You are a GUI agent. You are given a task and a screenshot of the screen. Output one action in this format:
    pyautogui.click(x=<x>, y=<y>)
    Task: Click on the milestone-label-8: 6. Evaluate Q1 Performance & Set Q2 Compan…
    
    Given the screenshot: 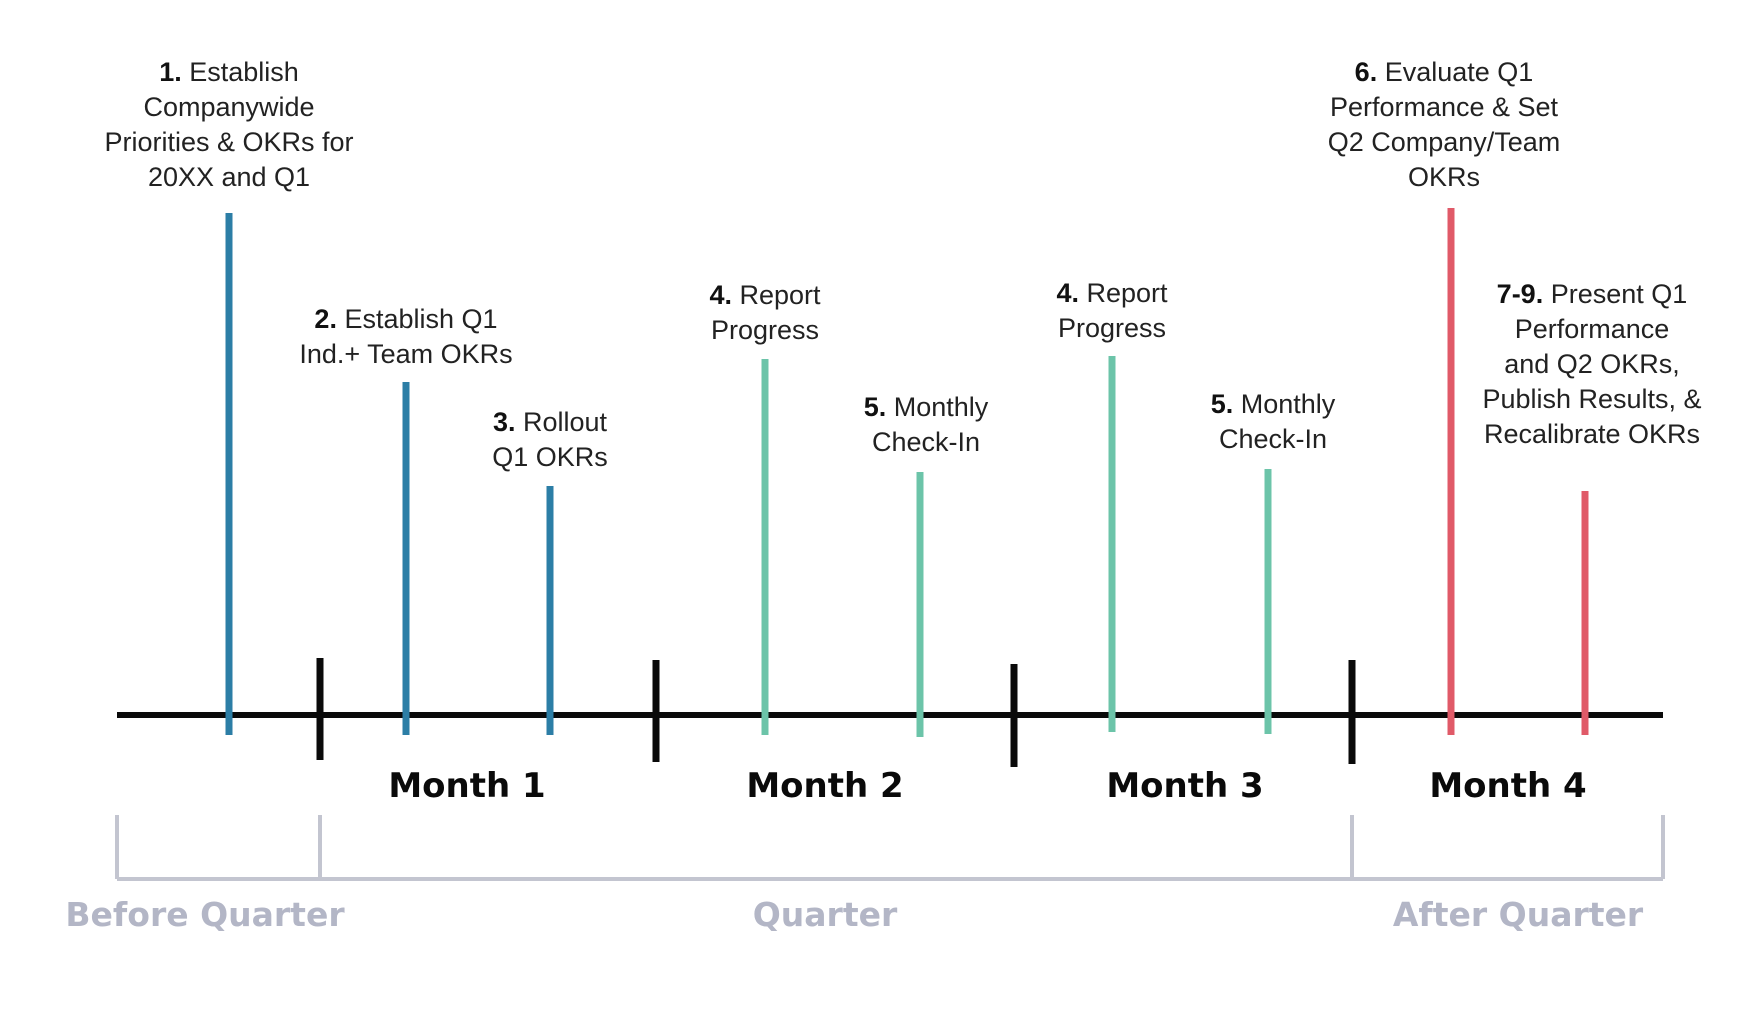 What is the action you would take?
    pyautogui.click(x=1444, y=125)
    